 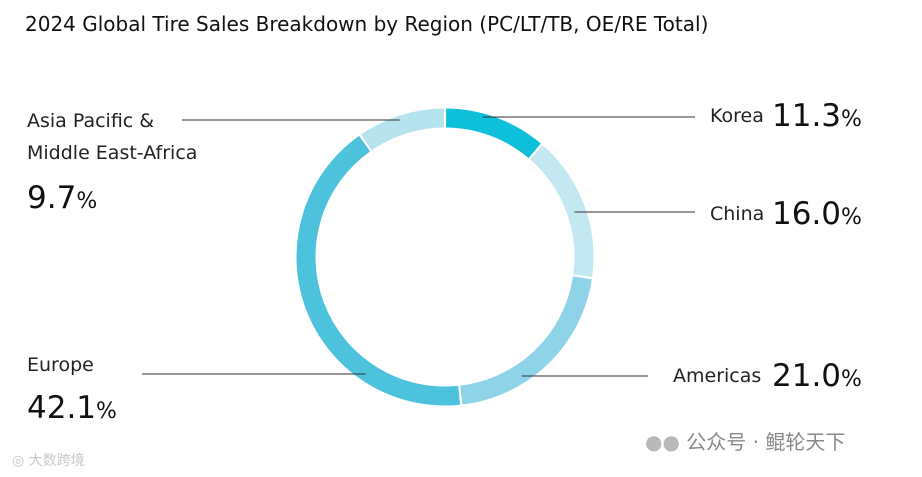 I want to click on value-china-percent: %, so click(x=851, y=217).